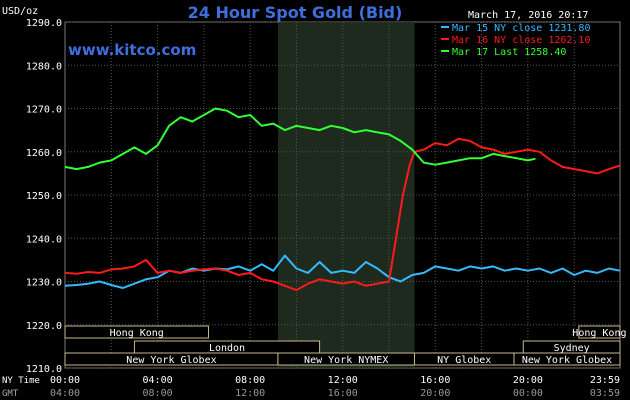 This screenshot has width=630, height=400. Describe the element at coordinates (65, 393) in the screenshot. I see `x-tick-label-gmt: 04:00` at that location.